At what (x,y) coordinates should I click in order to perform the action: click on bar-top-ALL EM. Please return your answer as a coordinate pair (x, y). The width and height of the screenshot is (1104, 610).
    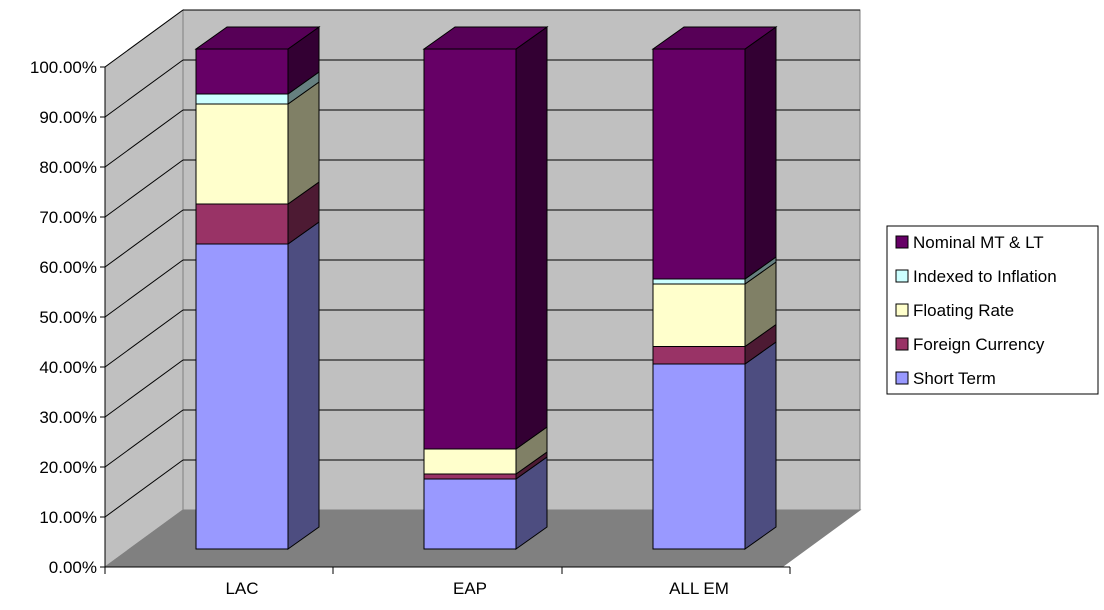
    Looking at the image, I should click on (714, 38).